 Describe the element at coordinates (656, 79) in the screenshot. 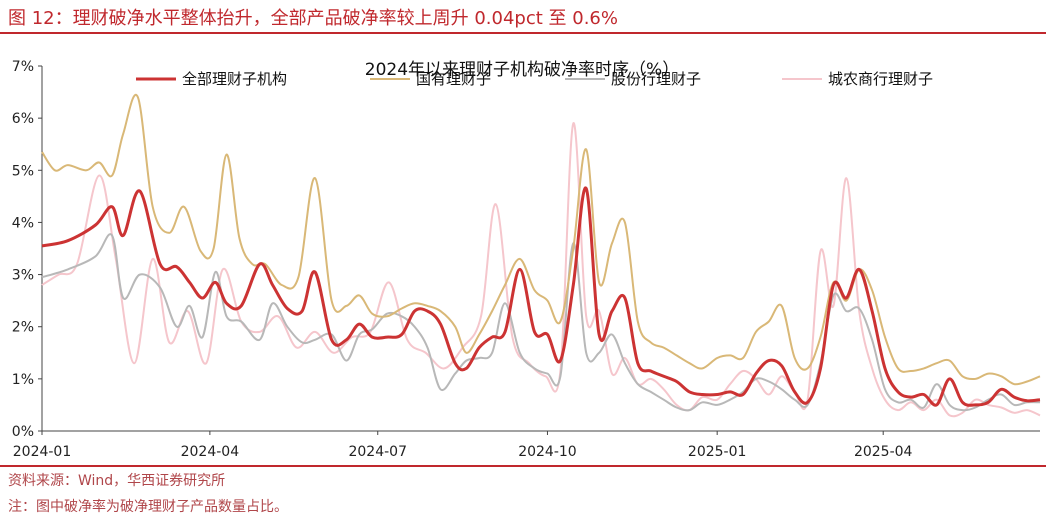

I see `legend-label-joint-stock: 股份行理财子` at that location.